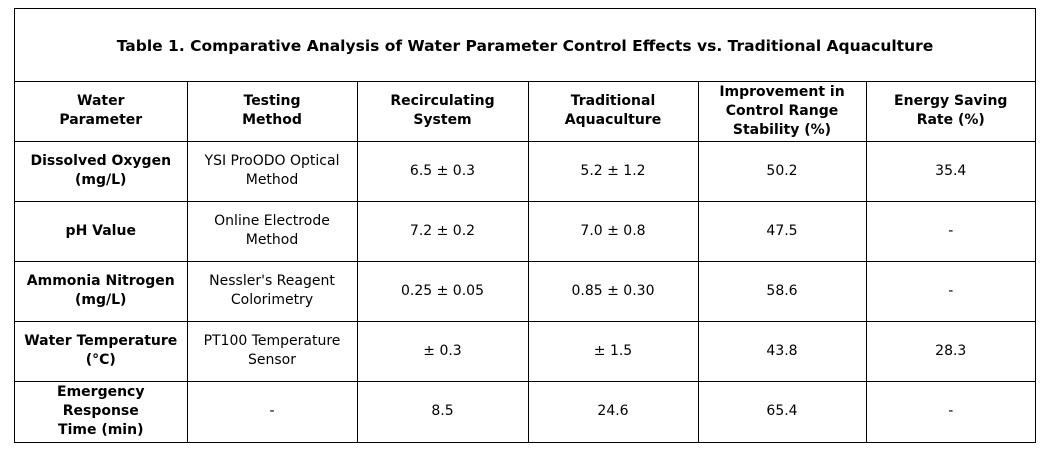 Image resolution: width=1050 pixels, height=450 pixels. I want to click on cell-improvement: 47.5, so click(782, 231).